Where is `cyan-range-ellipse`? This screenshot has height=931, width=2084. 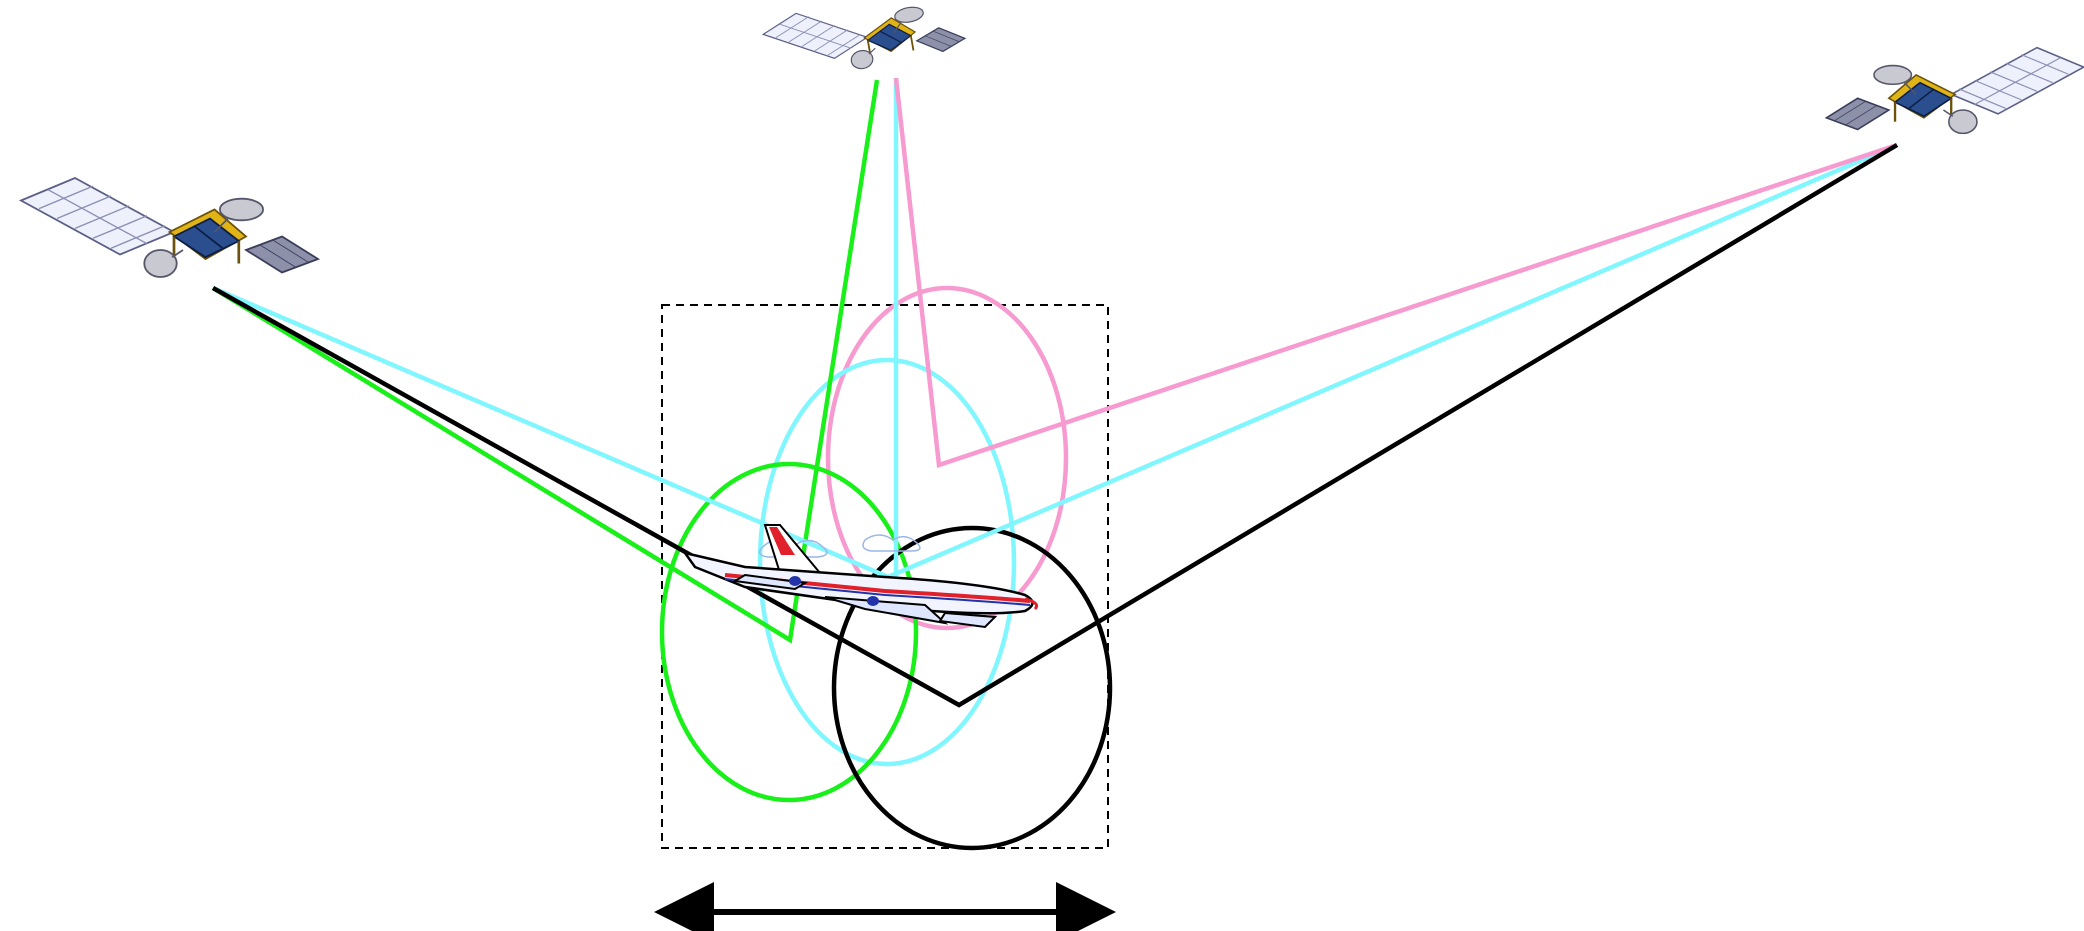
cyan-range-ellipse is located at coordinates (887, 562).